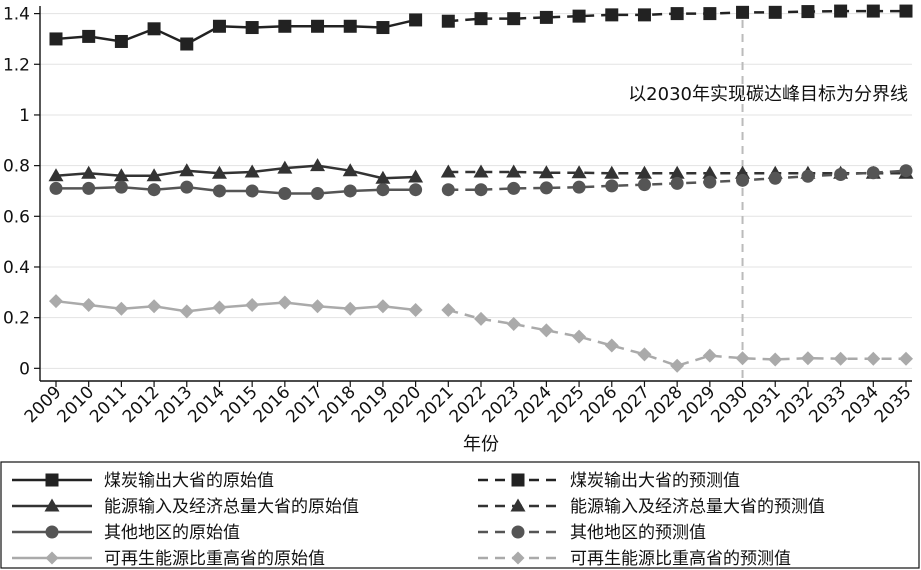  I want to click on point-5-2027, so click(644, 185).